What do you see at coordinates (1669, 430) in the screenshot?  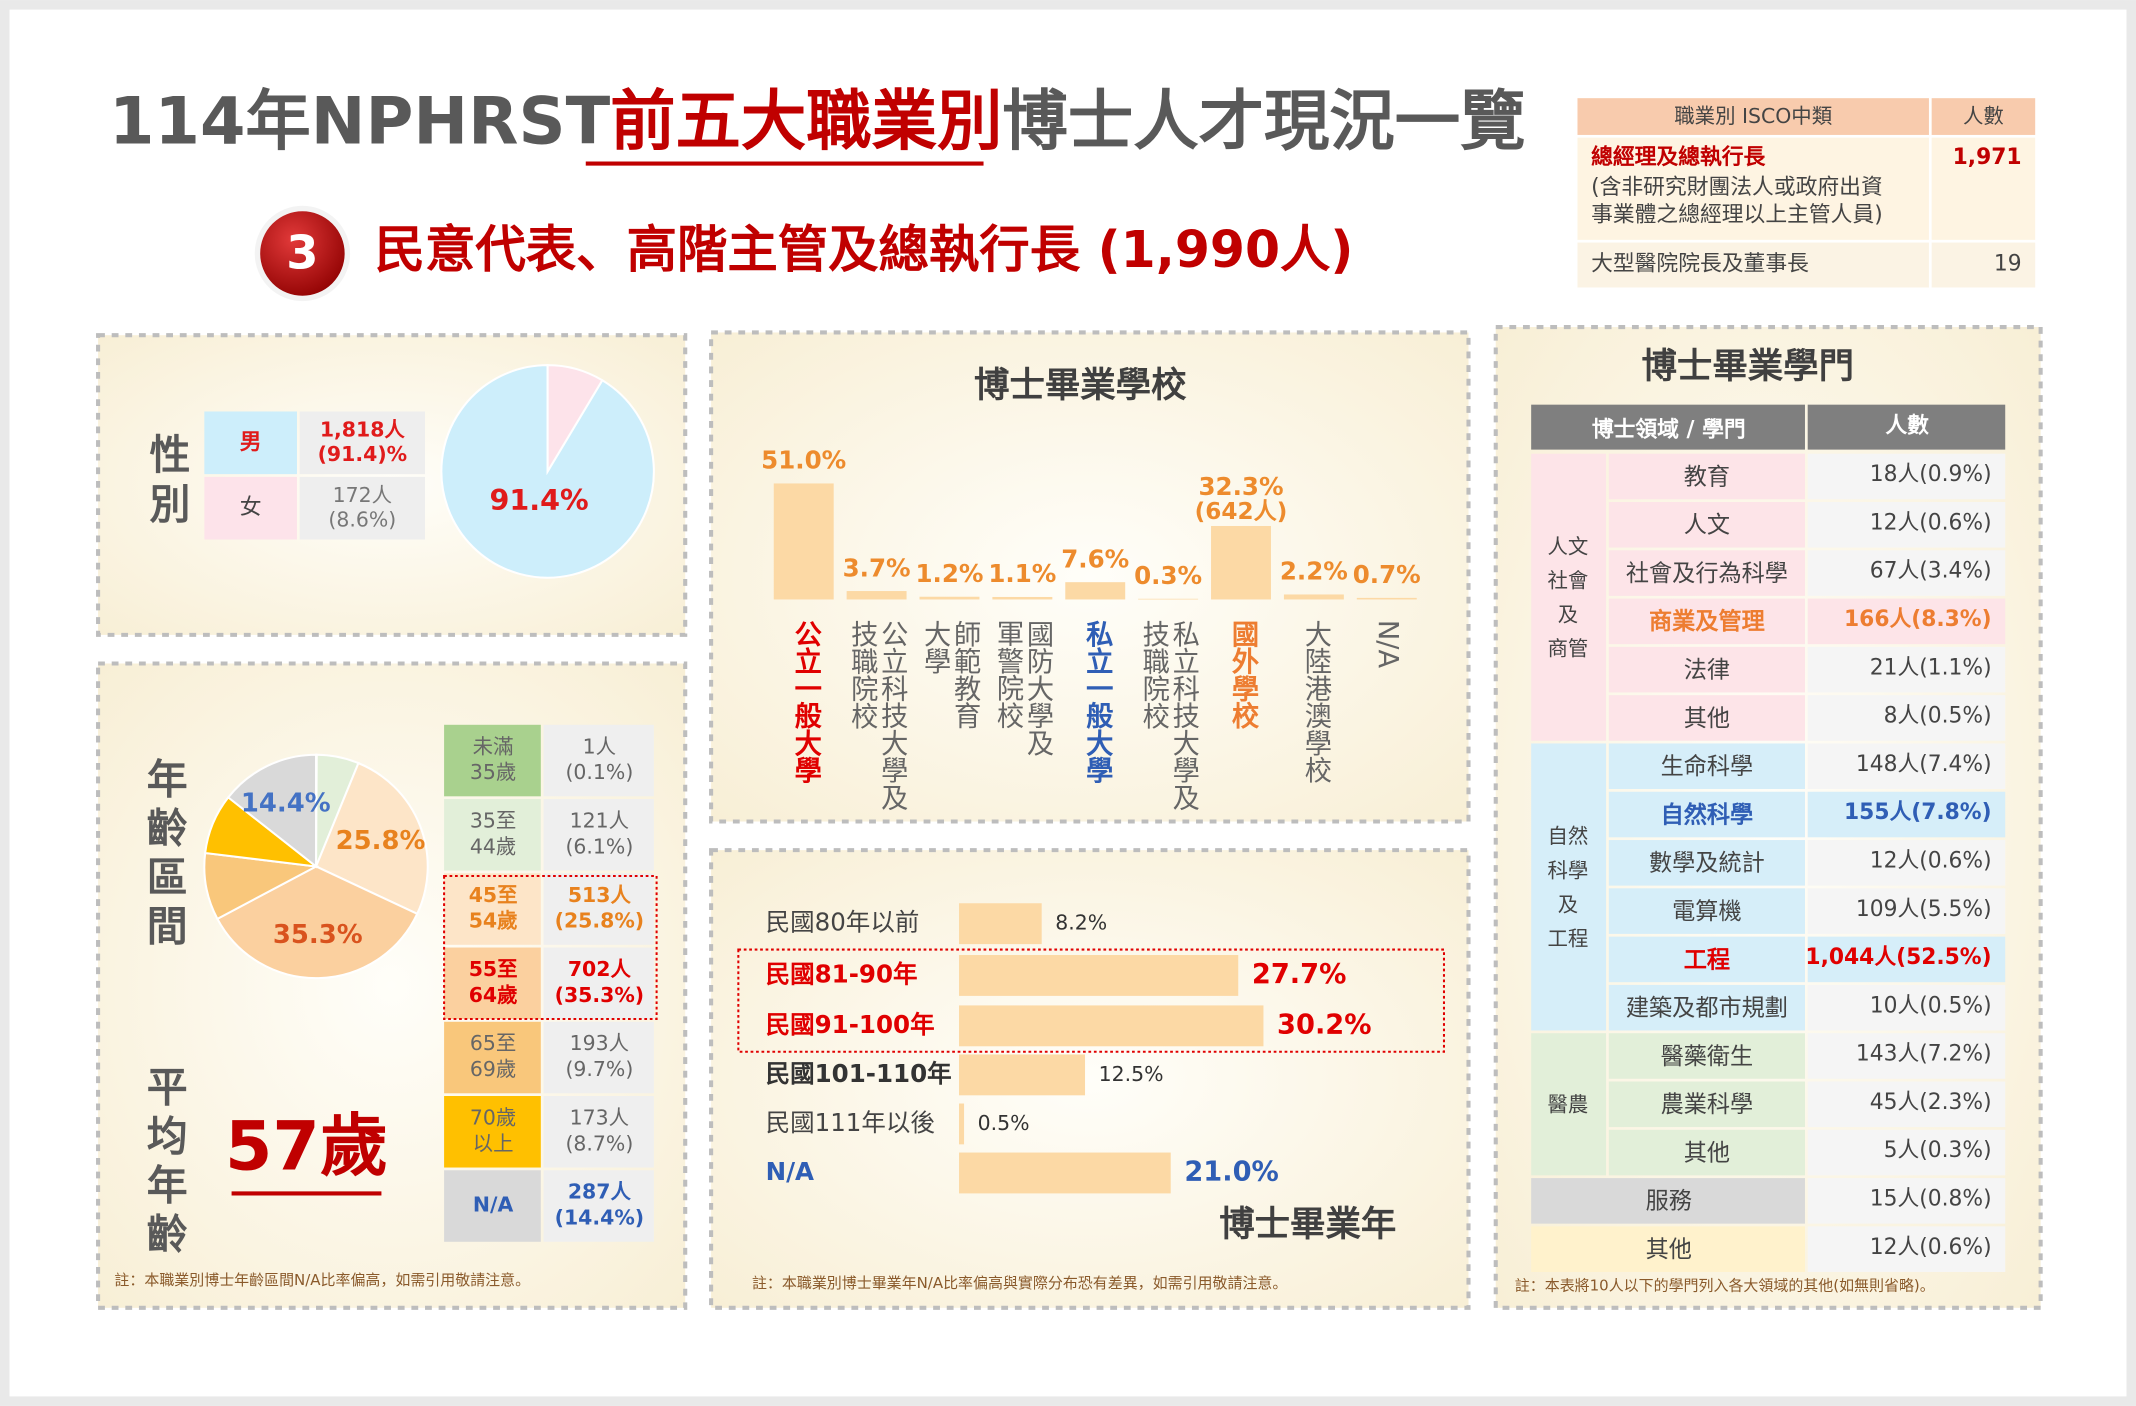 I see `column-header: 博士領域 / 學門` at bounding box center [1669, 430].